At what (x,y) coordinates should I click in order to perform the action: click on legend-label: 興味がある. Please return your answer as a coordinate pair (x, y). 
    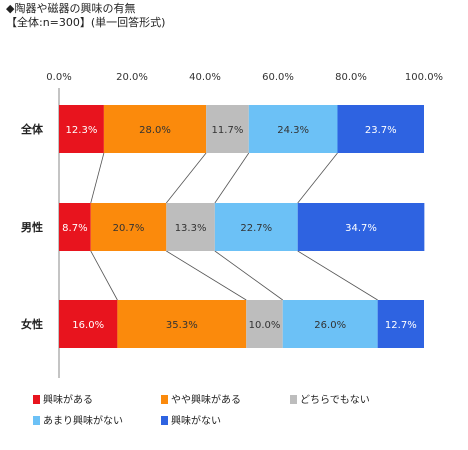
    Looking at the image, I should click on (68, 399).